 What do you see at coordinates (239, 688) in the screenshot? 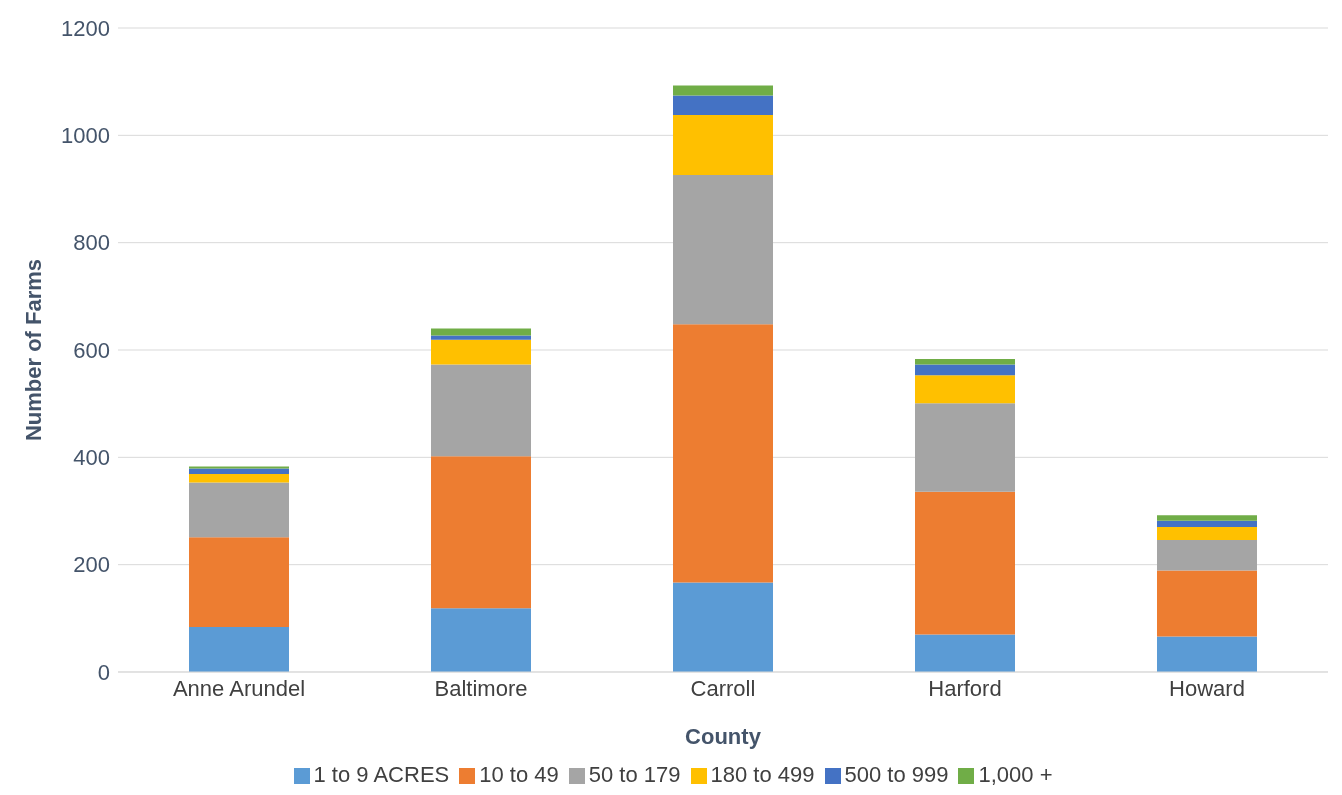
I see `x-tick-label: Anne Arundel` at bounding box center [239, 688].